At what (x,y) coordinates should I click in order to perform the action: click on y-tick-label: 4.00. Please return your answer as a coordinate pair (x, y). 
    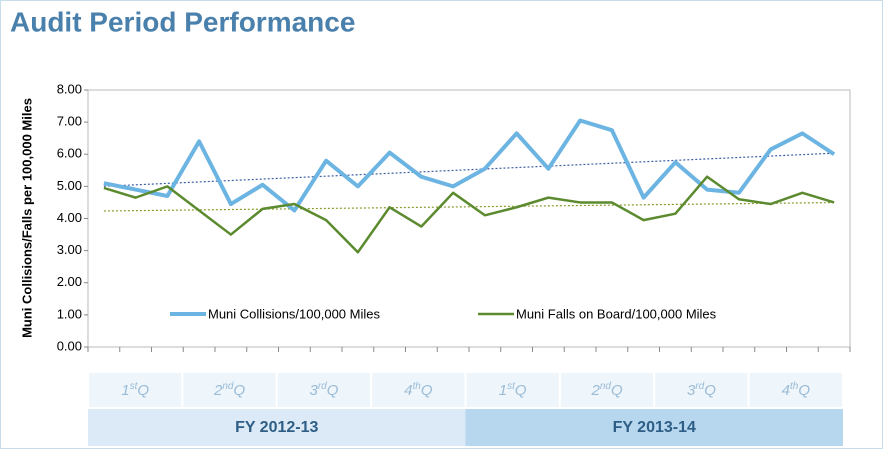
    Looking at the image, I should click on (69, 217).